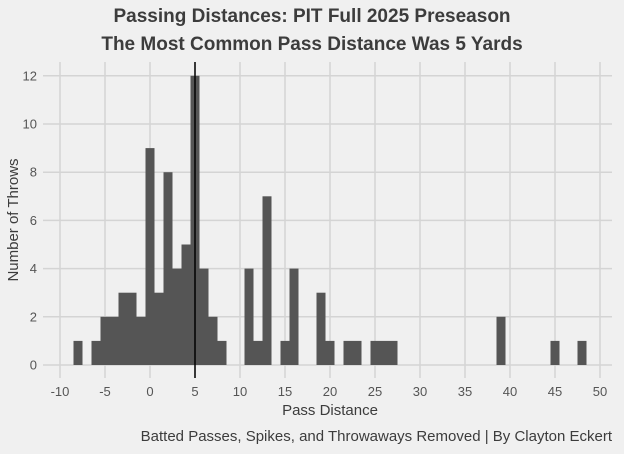 This screenshot has width=624, height=454. Describe the element at coordinates (13, 219) in the screenshot. I see `y-axis-label: Number of Throws` at that location.